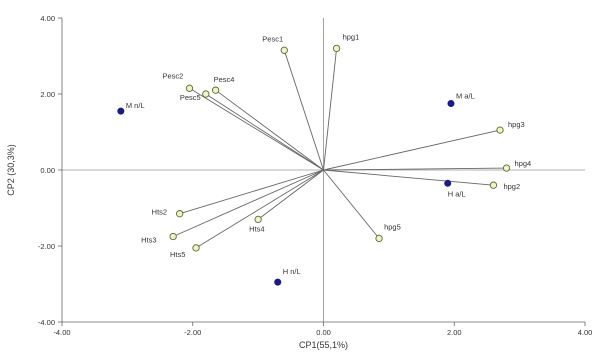  What do you see at coordinates (493, 185) in the screenshot?
I see `marker-hpg2` at bounding box center [493, 185].